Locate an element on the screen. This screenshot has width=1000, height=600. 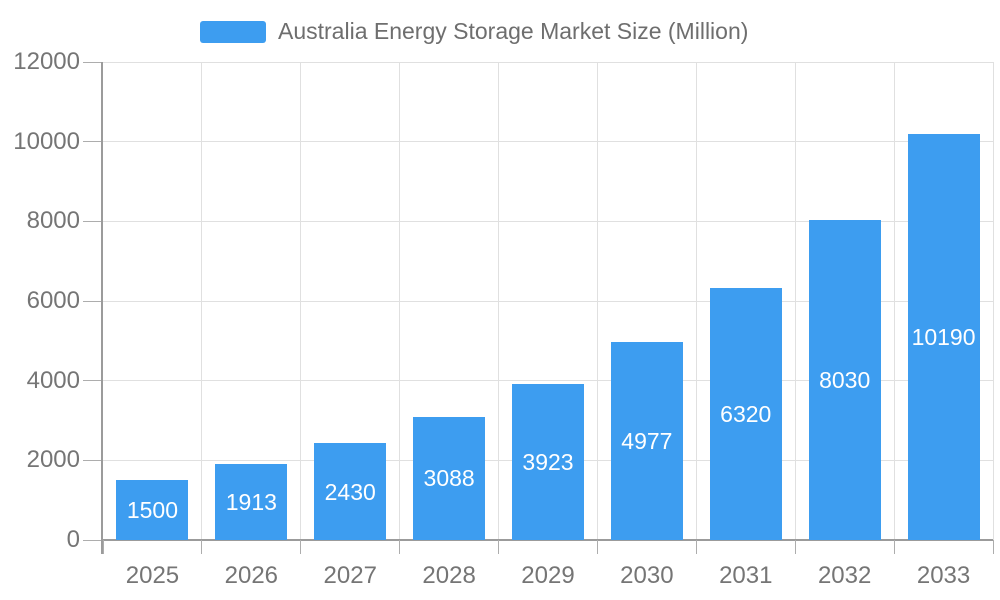
bar-value-label: 6320 is located at coordinates (746, 414).